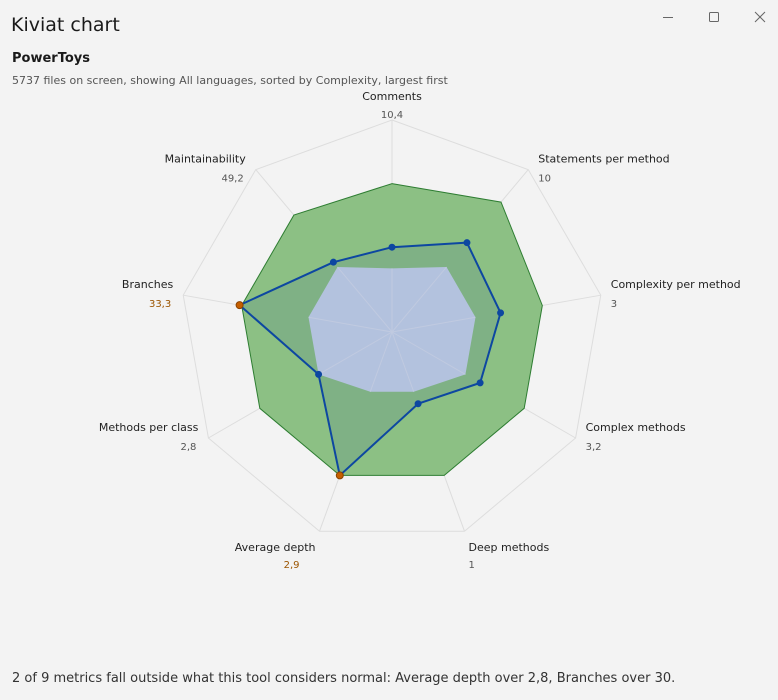 This screenshot has height=700, width=778. Describe the element at coordinates (614, 304) in the screenshot. I see `axis-value-label: 3` at that location.